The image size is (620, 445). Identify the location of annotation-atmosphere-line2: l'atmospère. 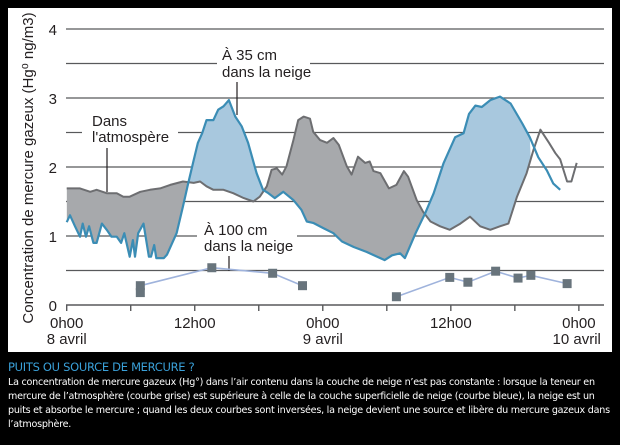
(130, 137).